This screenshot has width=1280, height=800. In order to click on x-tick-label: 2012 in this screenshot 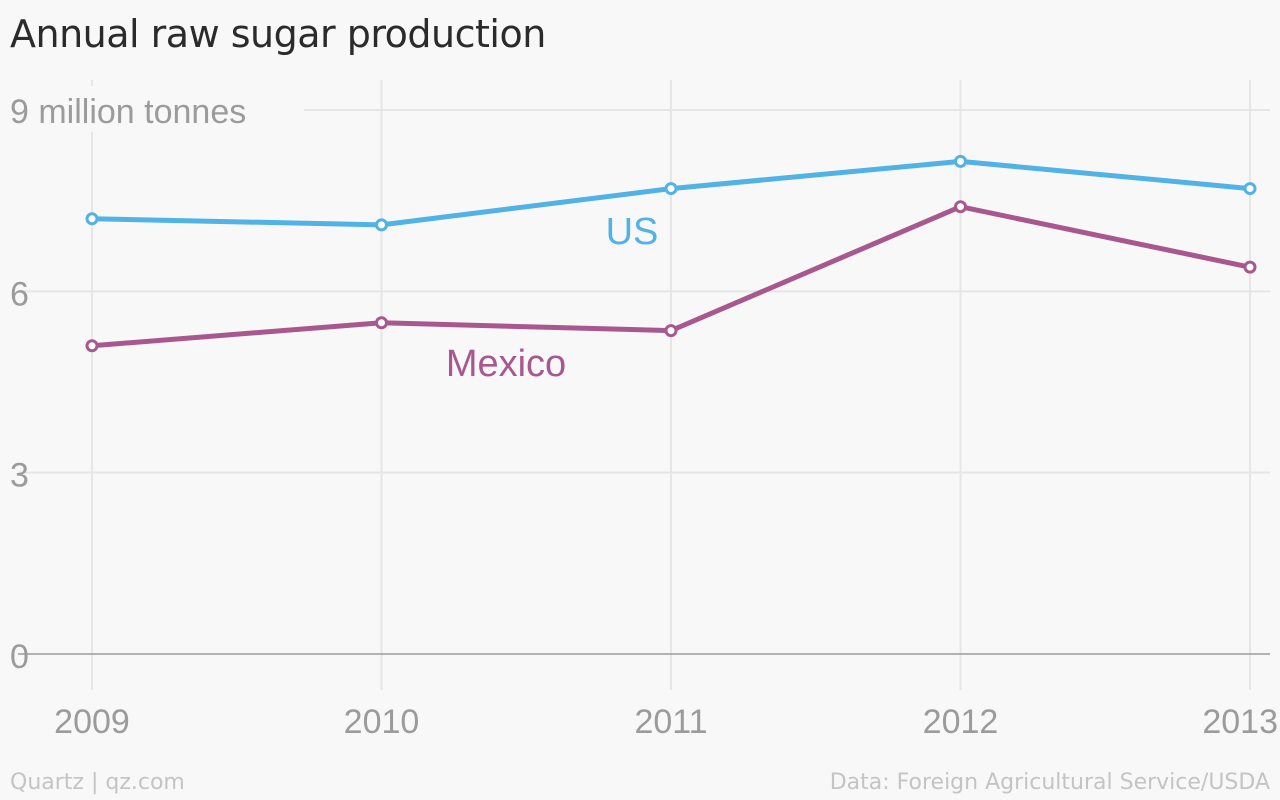, I will do `click(961, 722)`.